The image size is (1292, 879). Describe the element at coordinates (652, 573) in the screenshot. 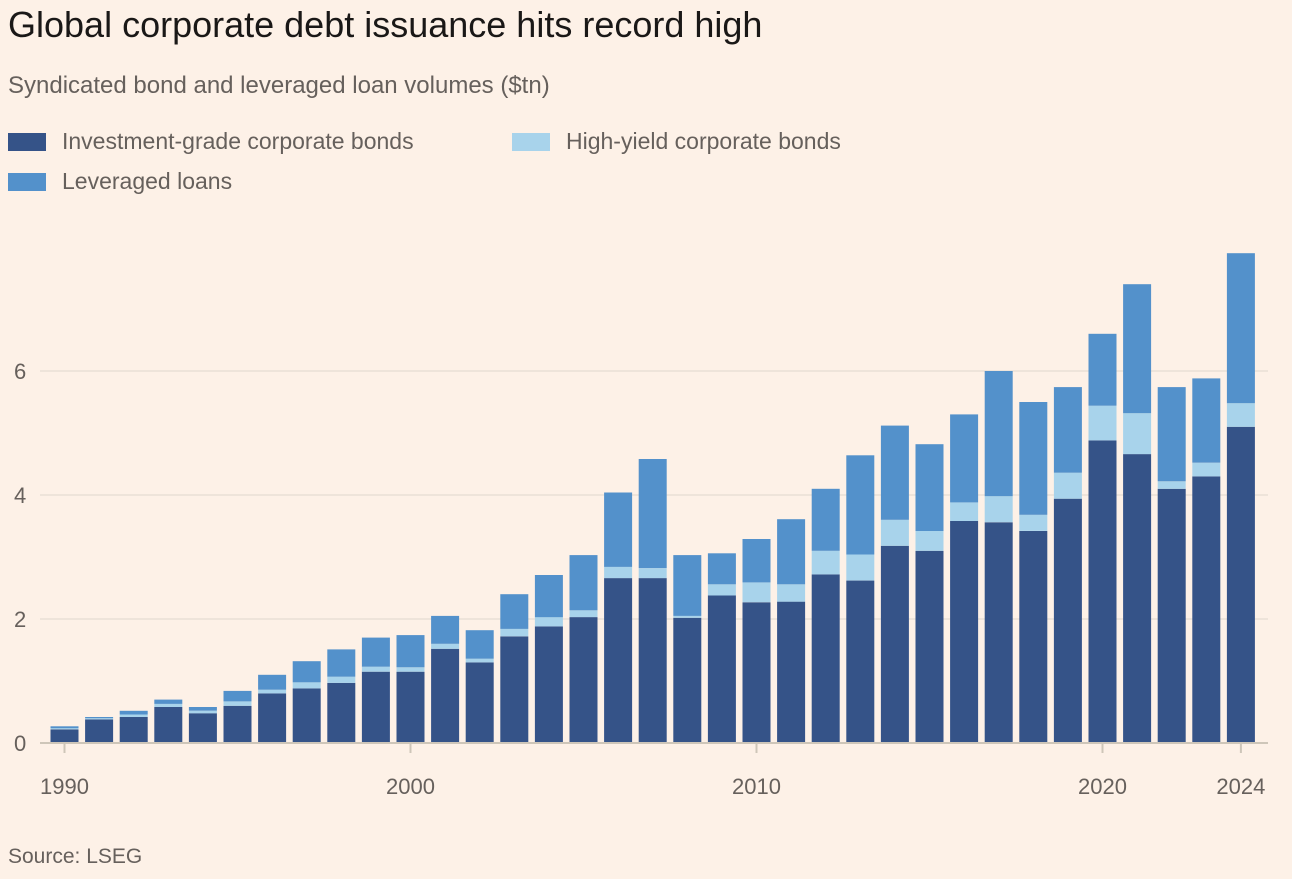

I see `bar-hy-2007` at that location.